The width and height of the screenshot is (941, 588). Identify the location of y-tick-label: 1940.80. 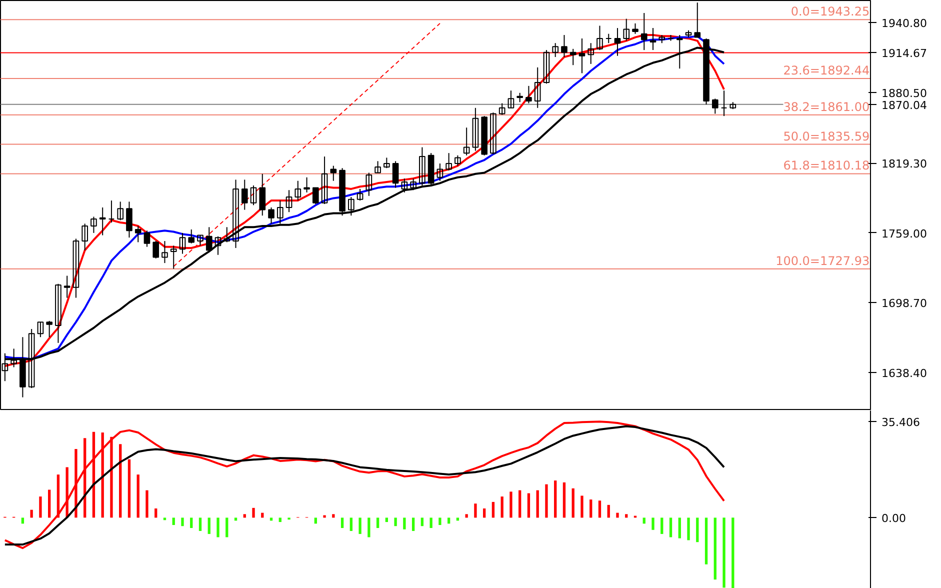
(904, 23).